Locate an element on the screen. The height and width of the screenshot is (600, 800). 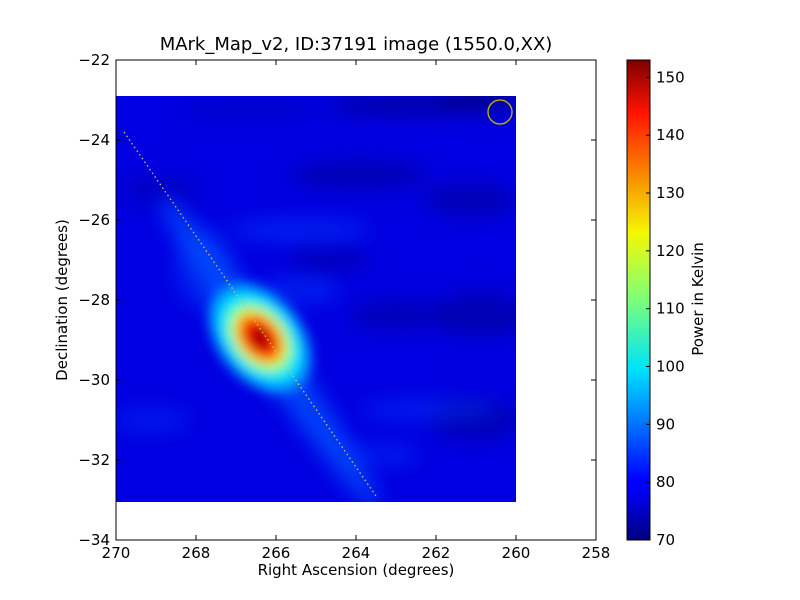
colorbar-tick-label: 130 is located at coordinates (670, 193).